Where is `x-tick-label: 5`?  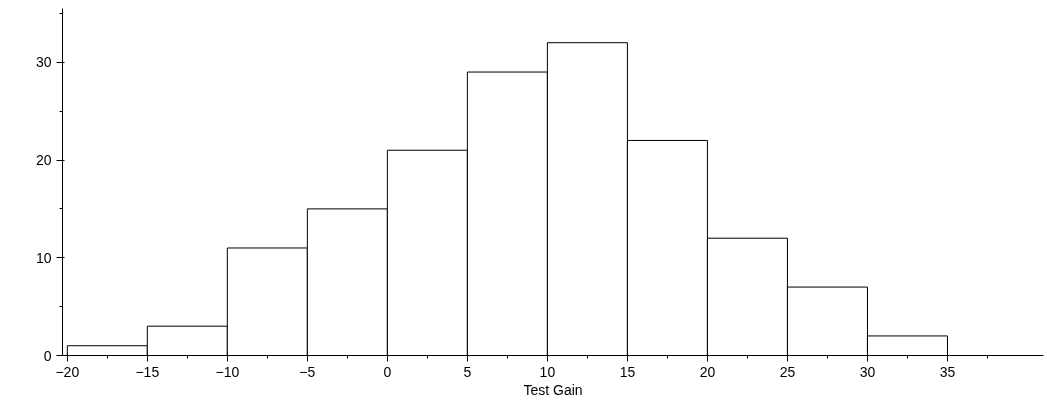
x-tick-label: 5 is located at coordinates (467, 371).